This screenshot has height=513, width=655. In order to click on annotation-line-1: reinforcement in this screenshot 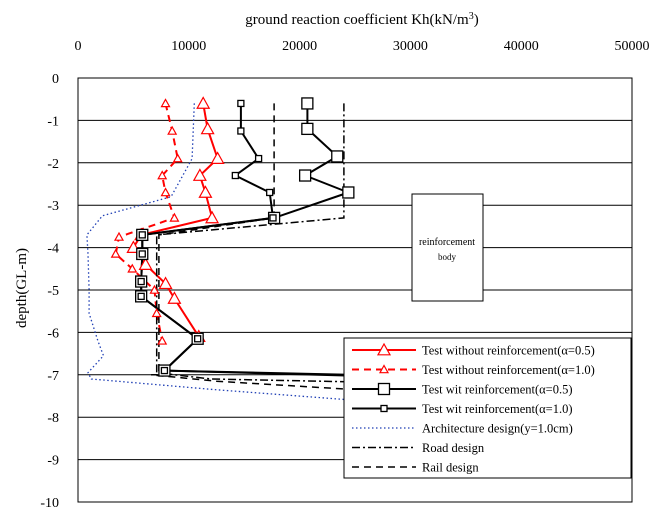, I will do `click(447, 242)`.